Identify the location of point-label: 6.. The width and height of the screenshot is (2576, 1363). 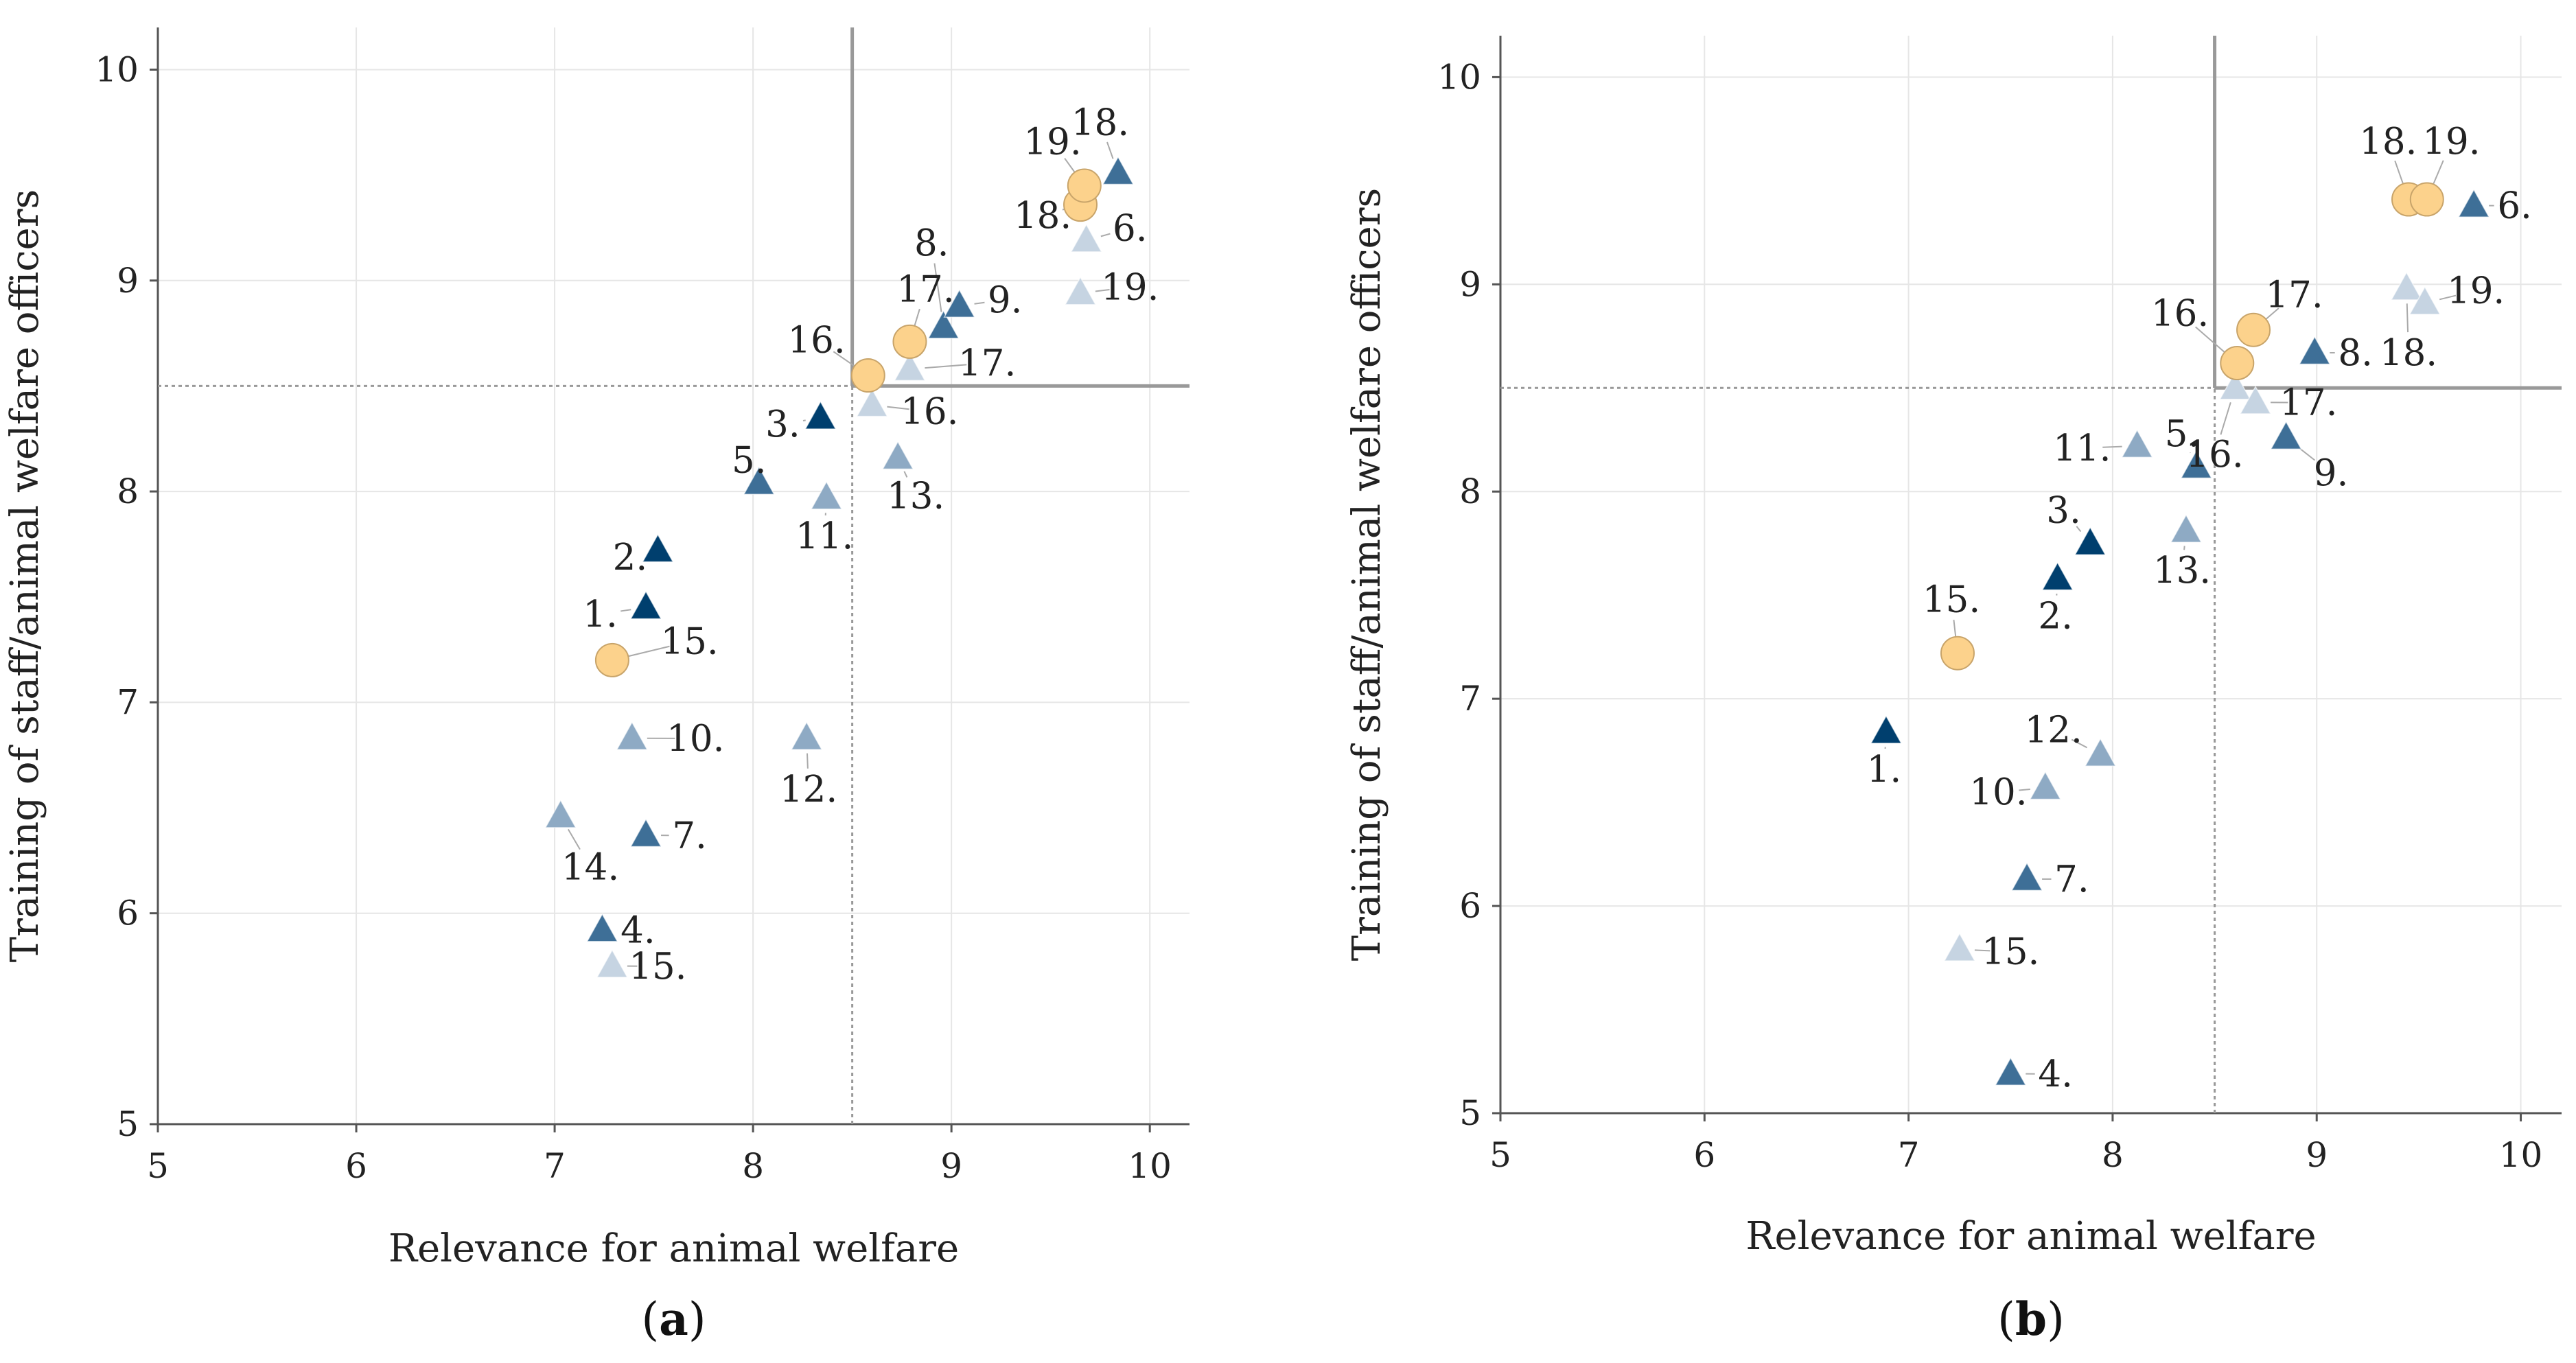
(1130, 228).